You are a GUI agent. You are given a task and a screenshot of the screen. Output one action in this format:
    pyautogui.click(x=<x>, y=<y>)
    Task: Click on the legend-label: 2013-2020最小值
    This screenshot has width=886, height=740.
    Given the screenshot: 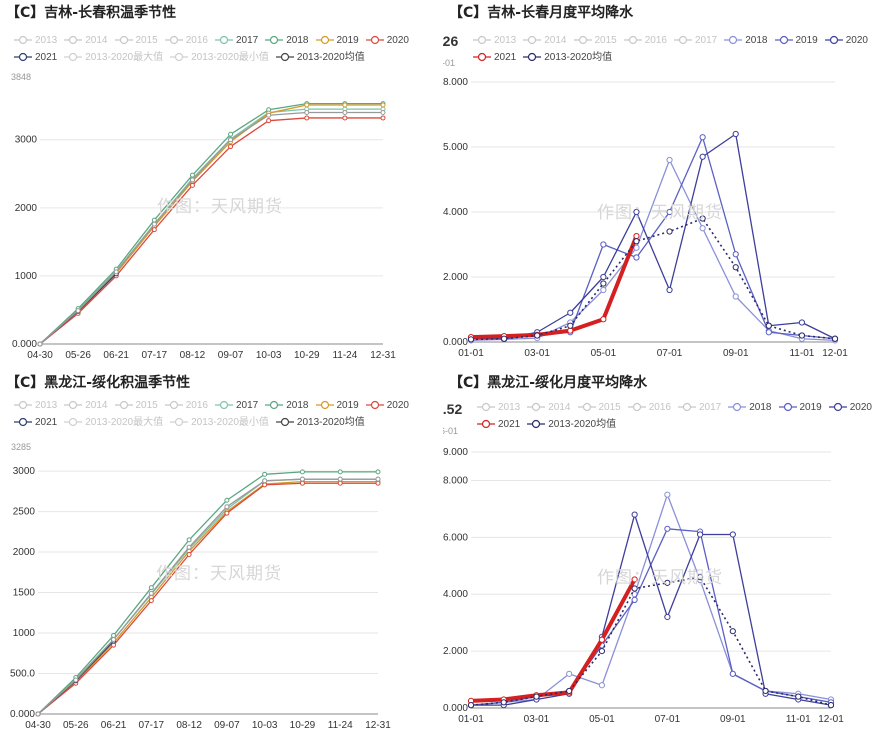 What is the action you would take?
    pyautogui.click(x=230, y=57)
    